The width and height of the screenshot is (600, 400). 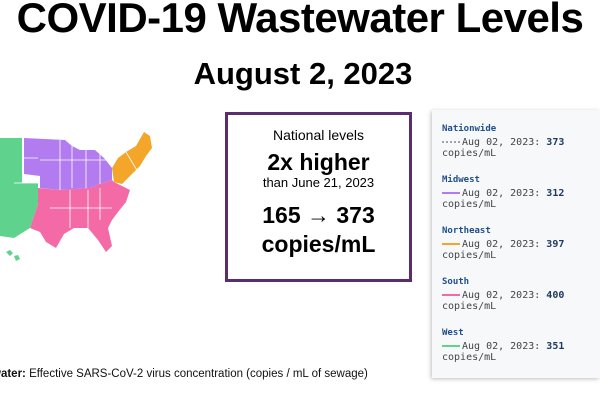 What do you see at coordinates (68, 164) in the screenshot?
I see `map-region-midwest` at bounding box center [68, 164].